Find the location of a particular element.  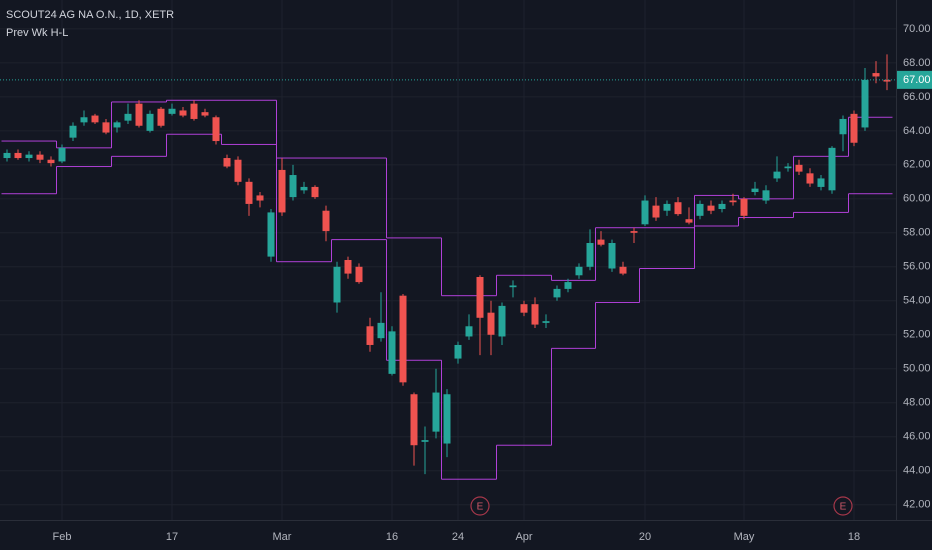

y-tick-label: 56.00 is located at coordinates (917, 267).